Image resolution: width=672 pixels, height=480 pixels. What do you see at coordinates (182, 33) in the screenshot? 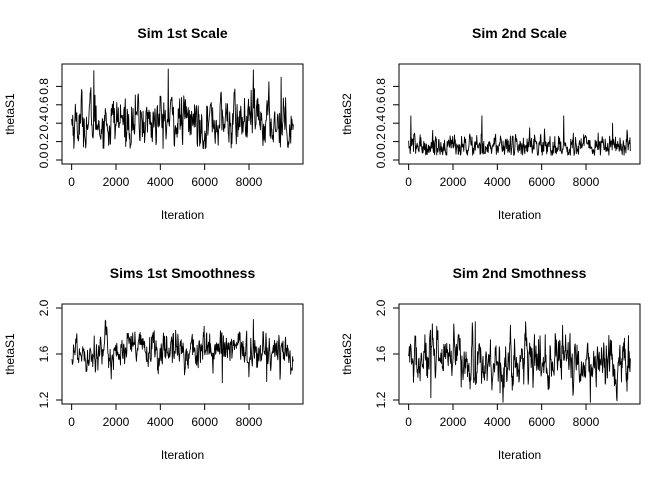
I see `chart-title: Sim 1st Scale` at bounding box center [182, 33].